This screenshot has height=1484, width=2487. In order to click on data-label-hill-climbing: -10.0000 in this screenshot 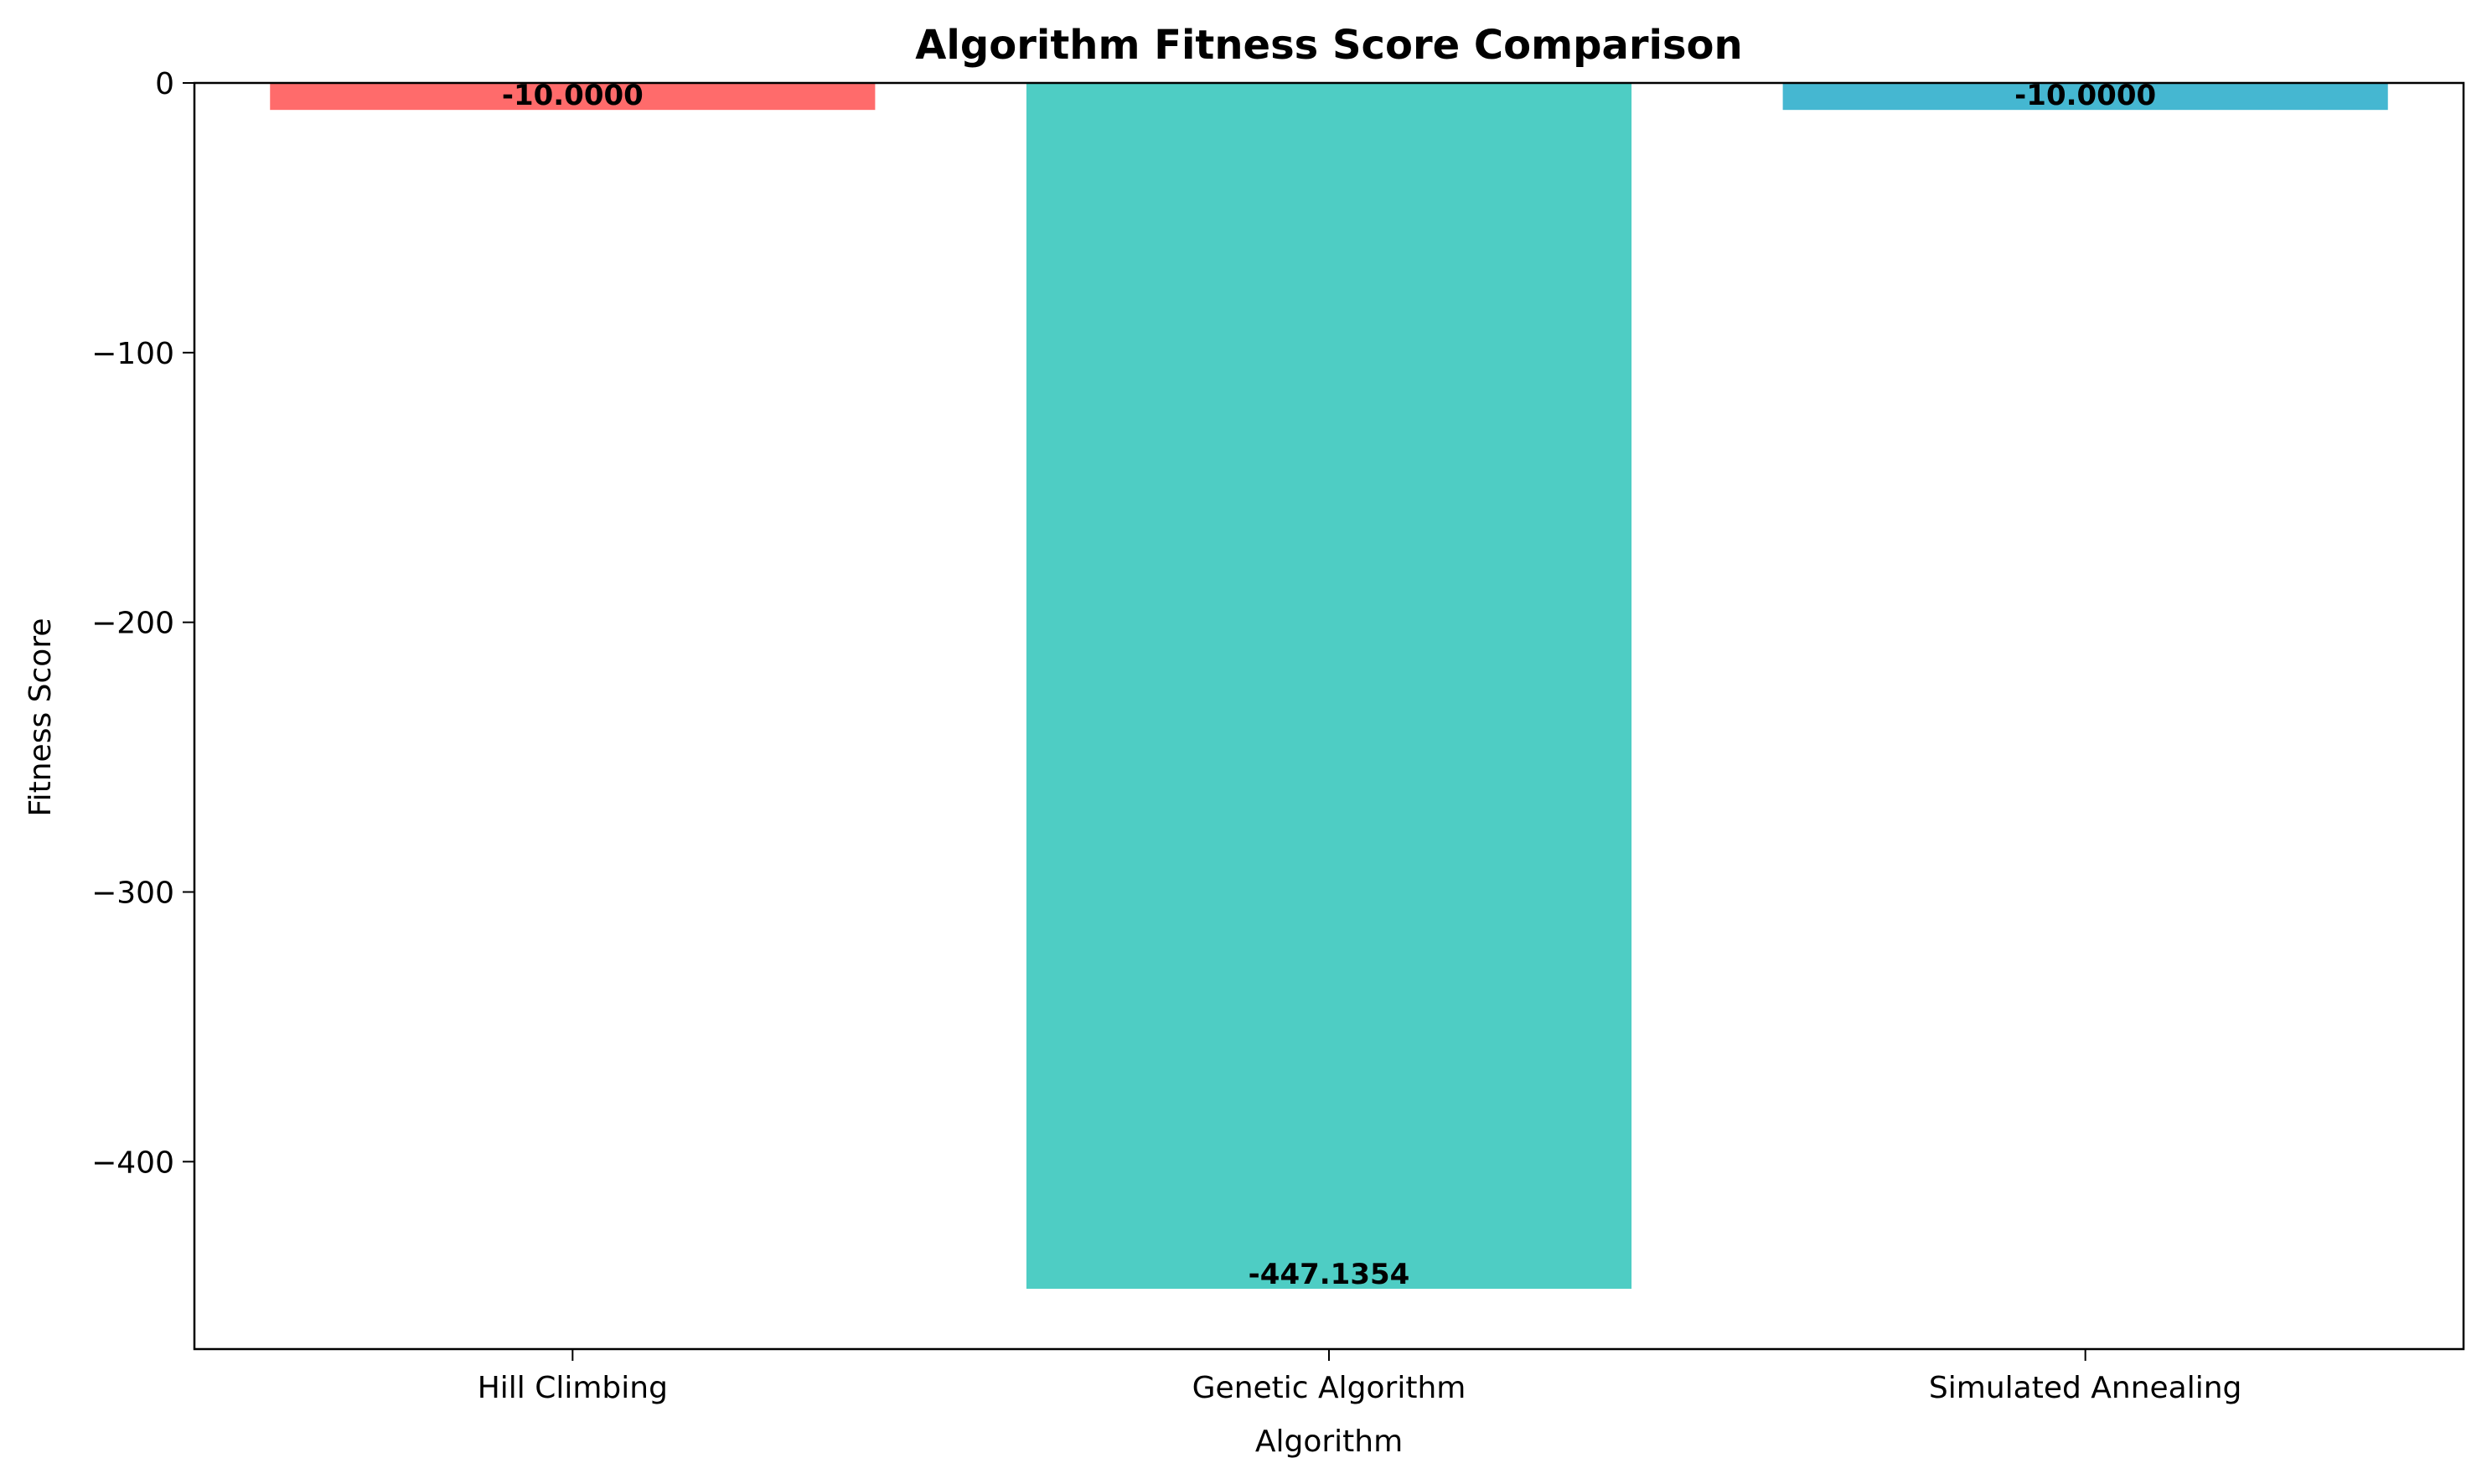, I will do `click(573, 96)`.